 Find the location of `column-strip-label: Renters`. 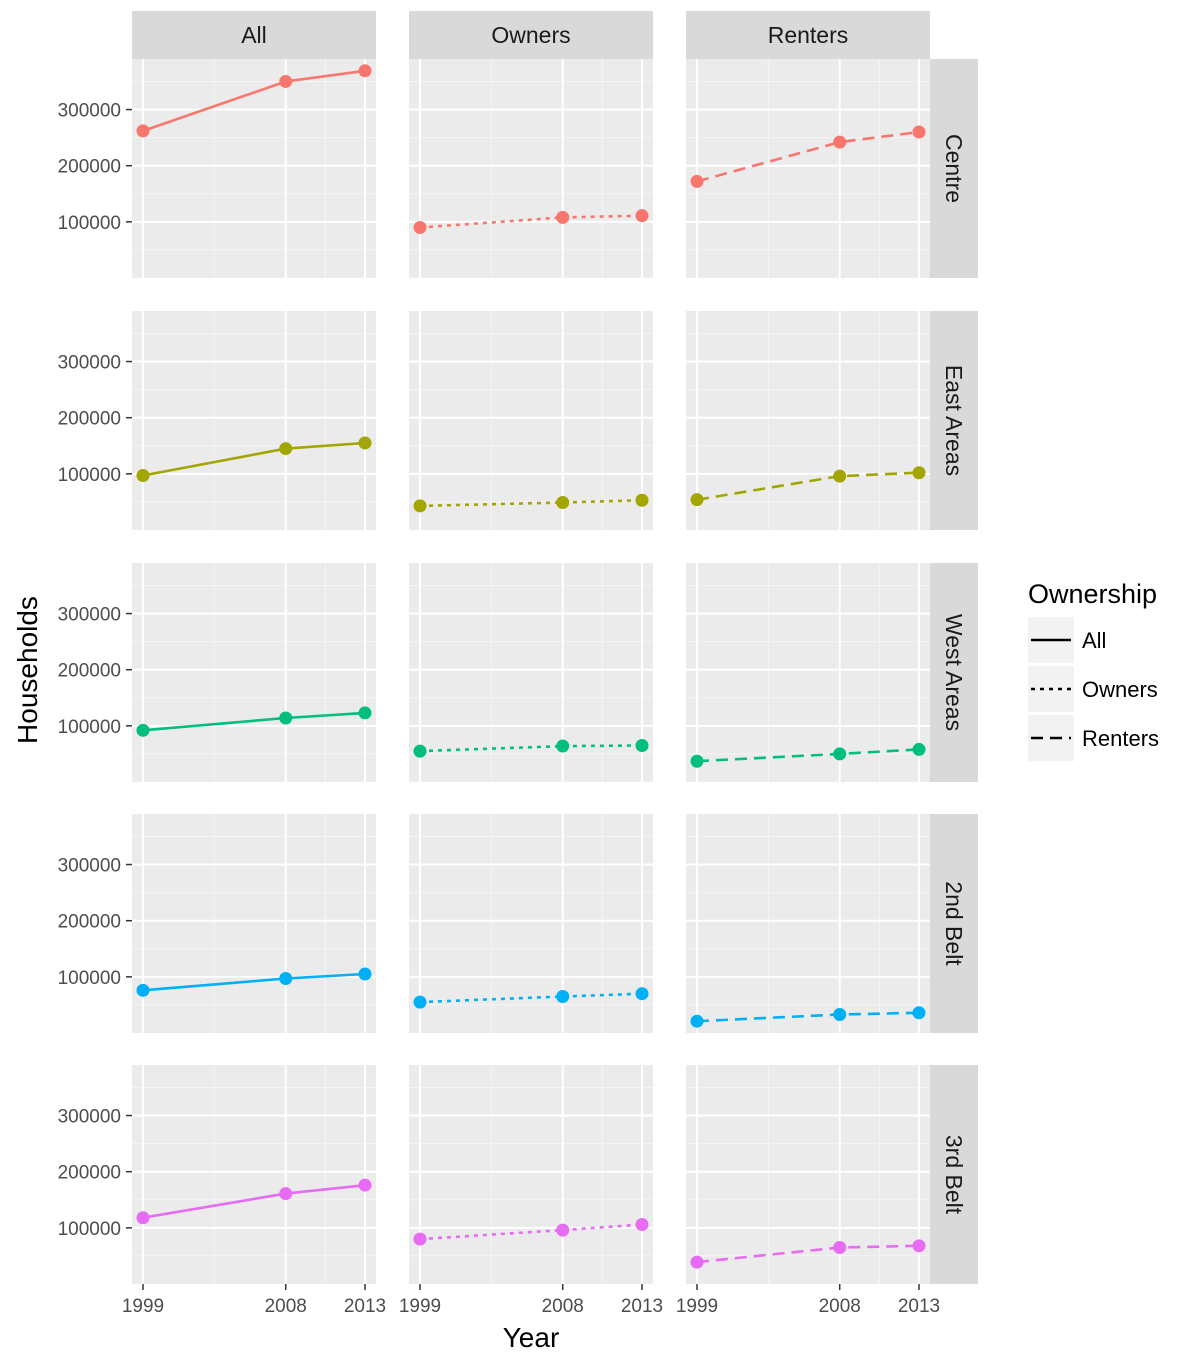

column-strip-label: Renters is located at coordinates (808, 35).